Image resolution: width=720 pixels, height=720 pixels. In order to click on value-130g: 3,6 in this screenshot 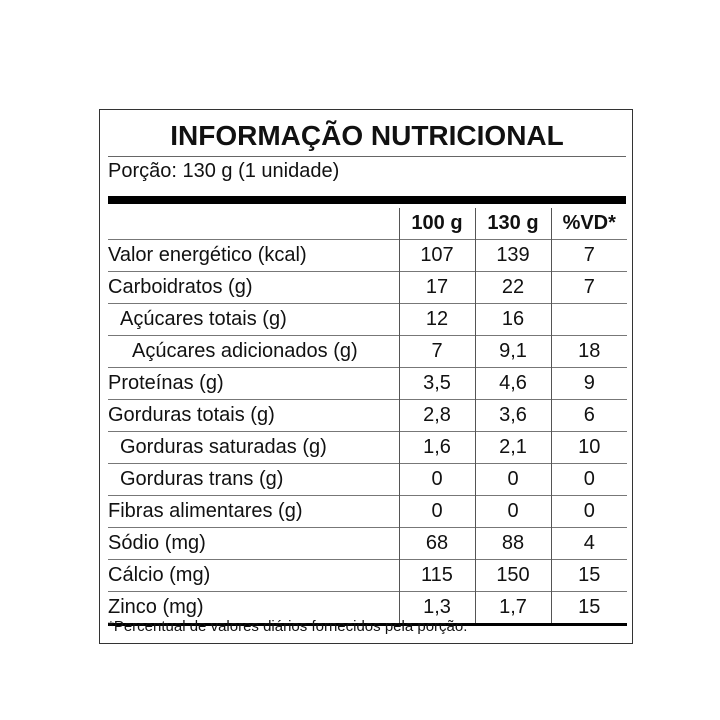, I will do `click(512, 415)`.